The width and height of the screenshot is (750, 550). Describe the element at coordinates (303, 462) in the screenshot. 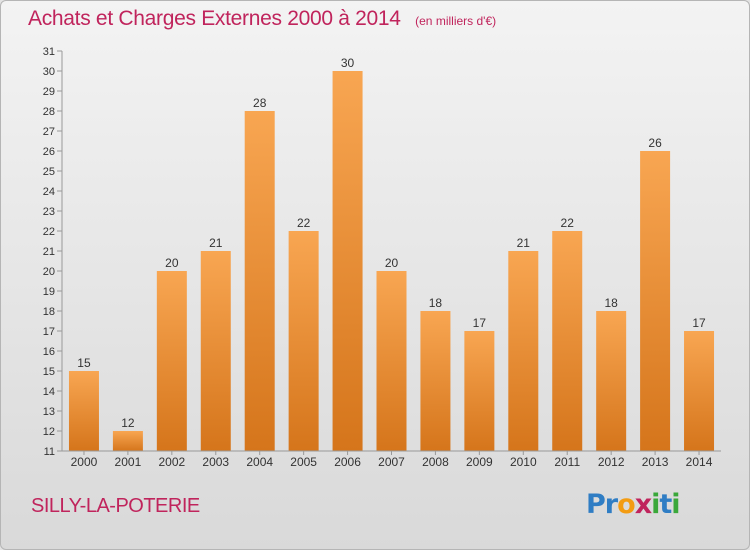

I see `x-tick-label: 2005` at that location.